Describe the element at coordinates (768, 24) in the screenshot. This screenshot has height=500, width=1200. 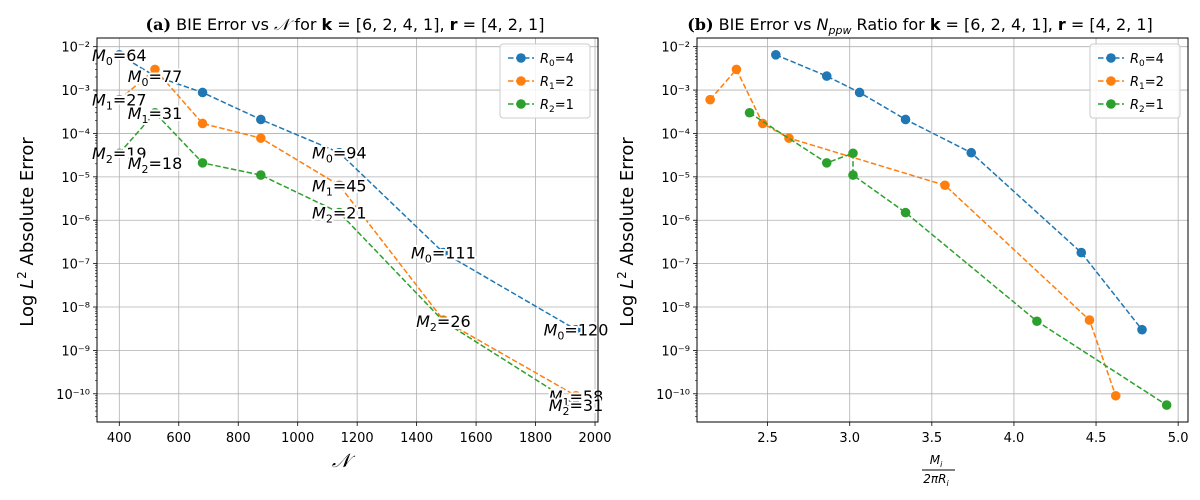
I see `panel-b-title-pre: BIE Error vs` at that location.